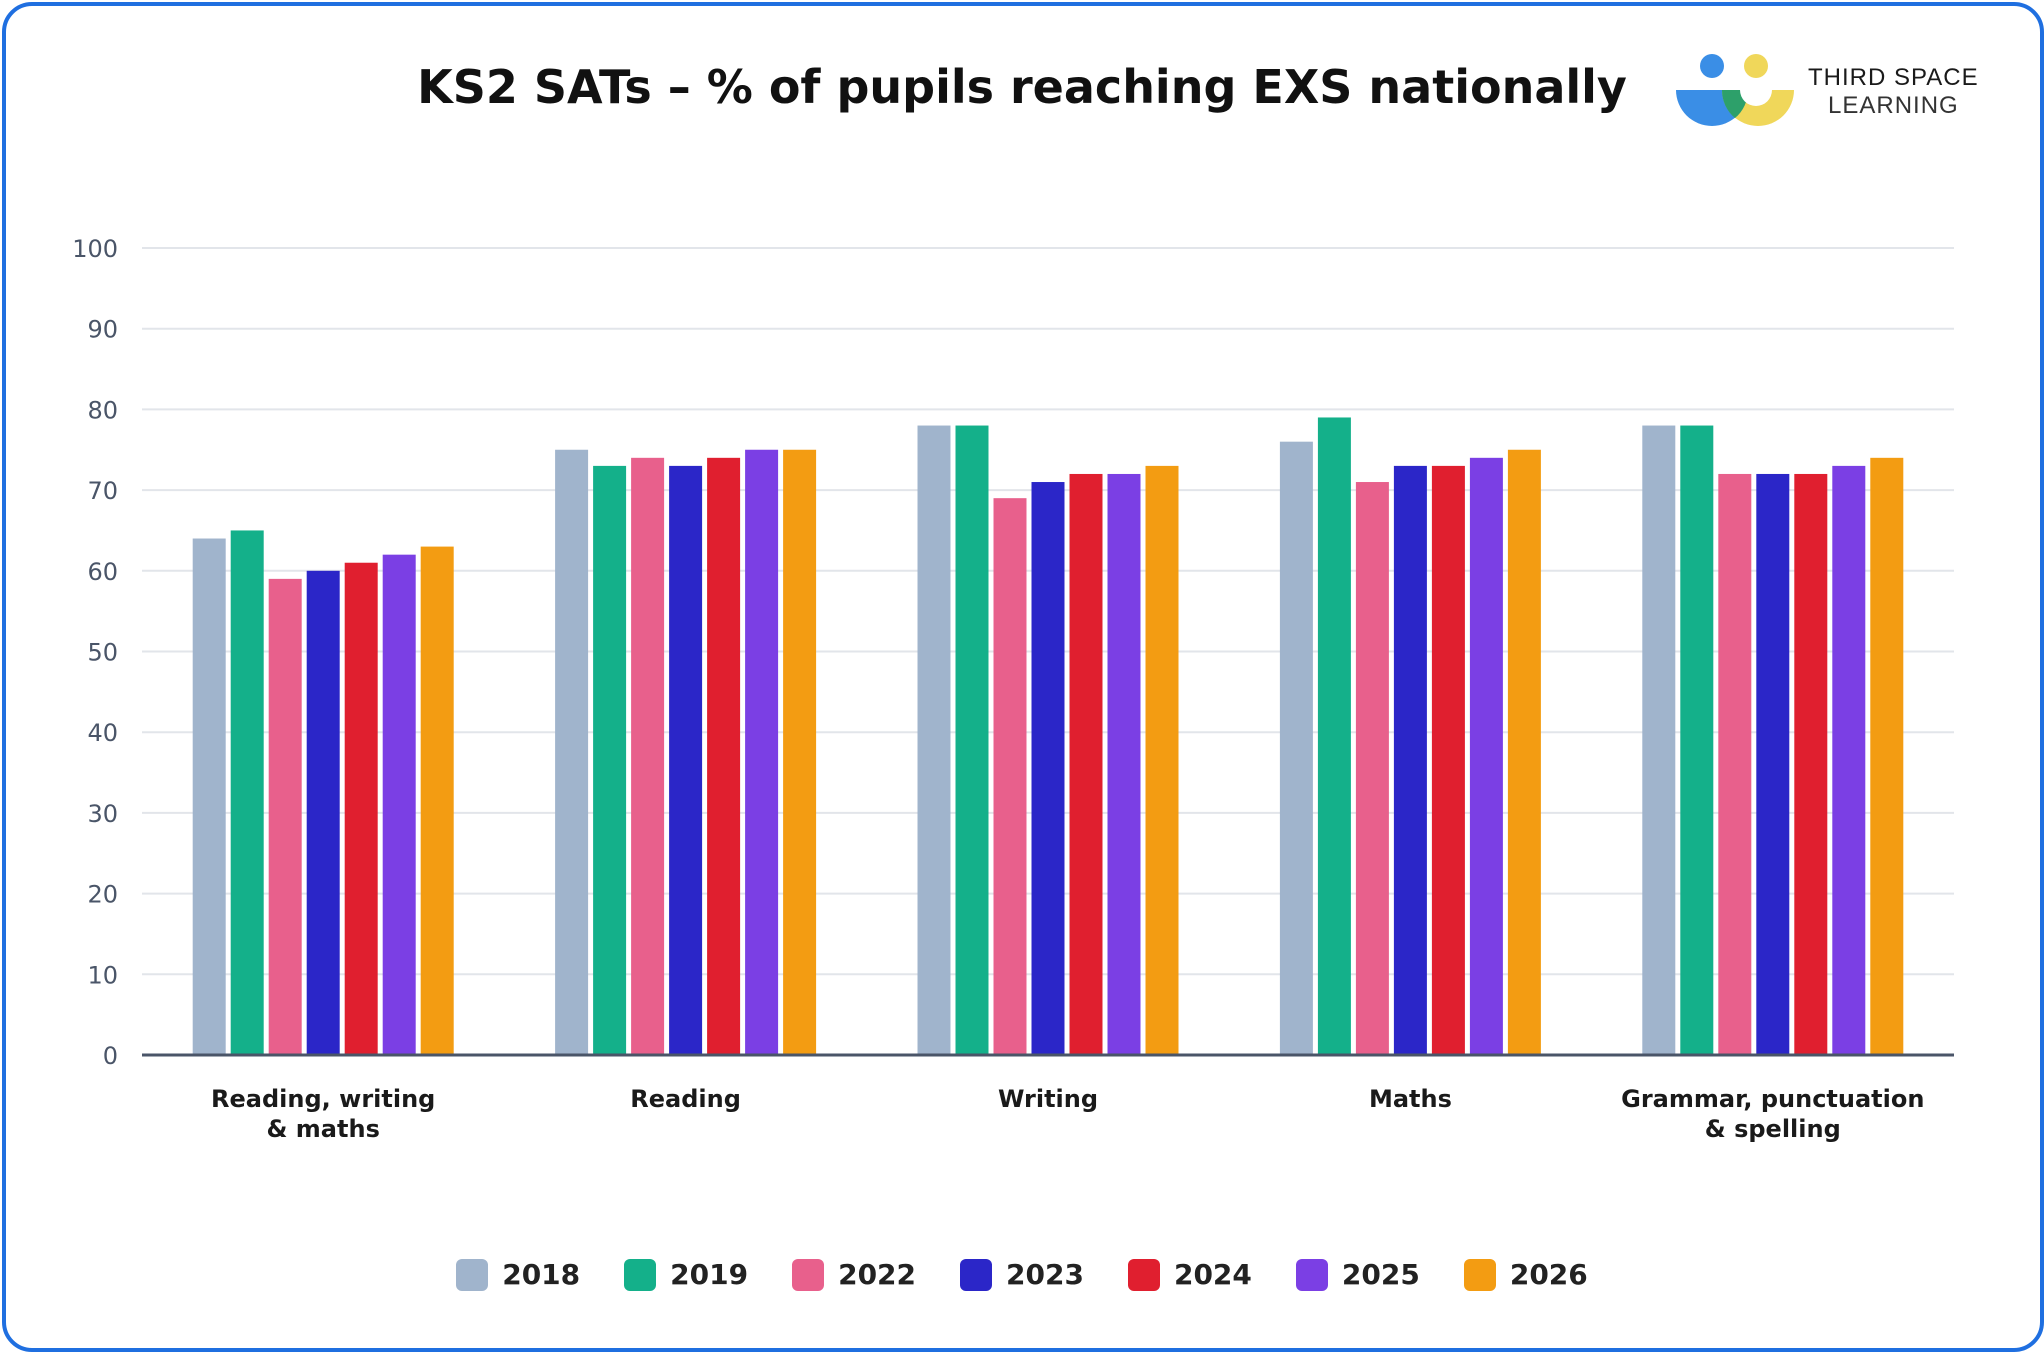 The image size is (2044, 1352). I want to click on legend-label: 2024, so click(1212, 1274).